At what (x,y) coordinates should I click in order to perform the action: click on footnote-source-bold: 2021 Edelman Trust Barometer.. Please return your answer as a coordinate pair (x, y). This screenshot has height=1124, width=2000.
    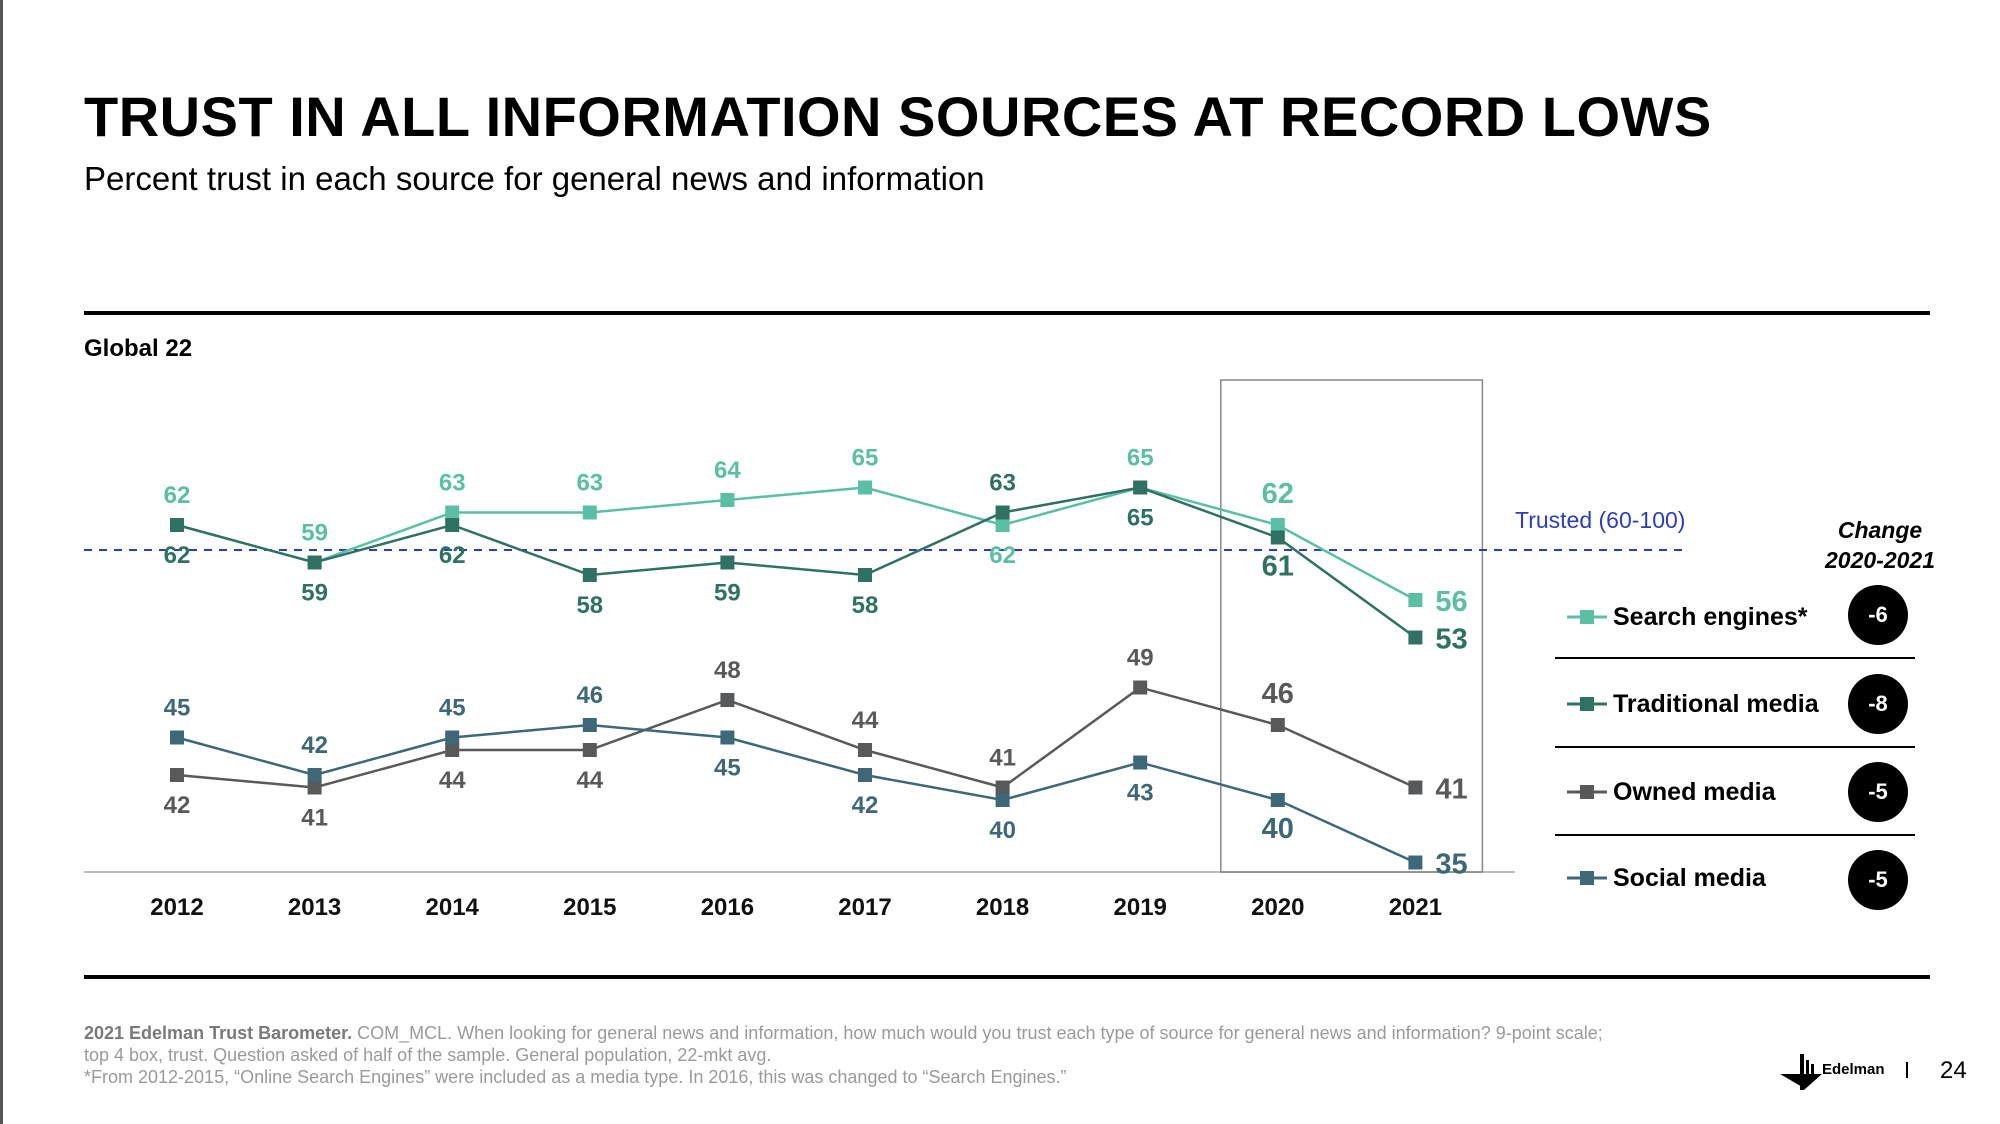
    Looking at the image, I should click on (218, 1033).